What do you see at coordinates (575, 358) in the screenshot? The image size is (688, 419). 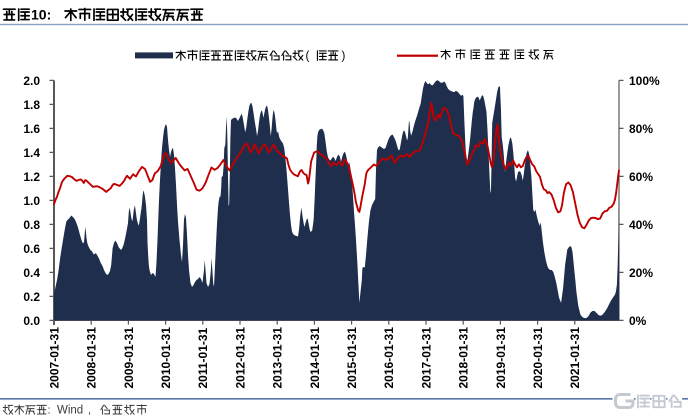 I see `svg-text: 2021-01-31` at bounding box center [575, 358].